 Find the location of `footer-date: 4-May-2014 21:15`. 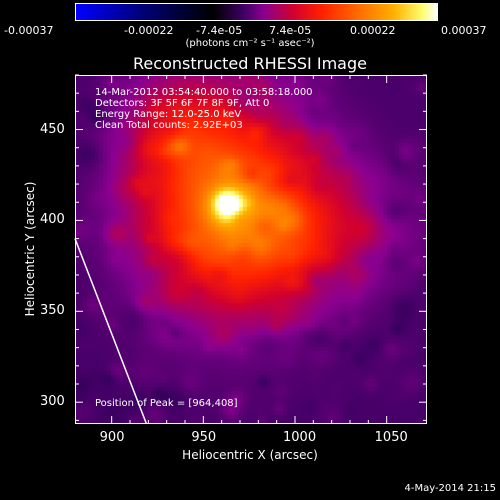

footer-date: 4-May-2014 21:15 is located at coordinates (450, 488).